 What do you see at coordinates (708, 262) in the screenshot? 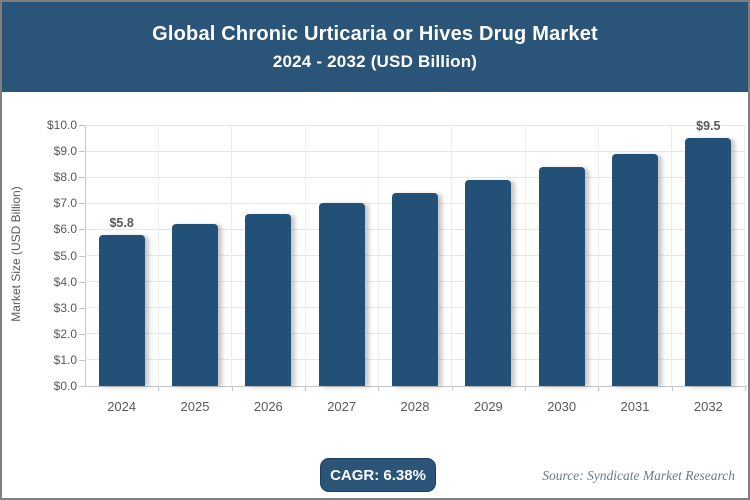
I see `bar-2032` at bounding box center [708, 262].